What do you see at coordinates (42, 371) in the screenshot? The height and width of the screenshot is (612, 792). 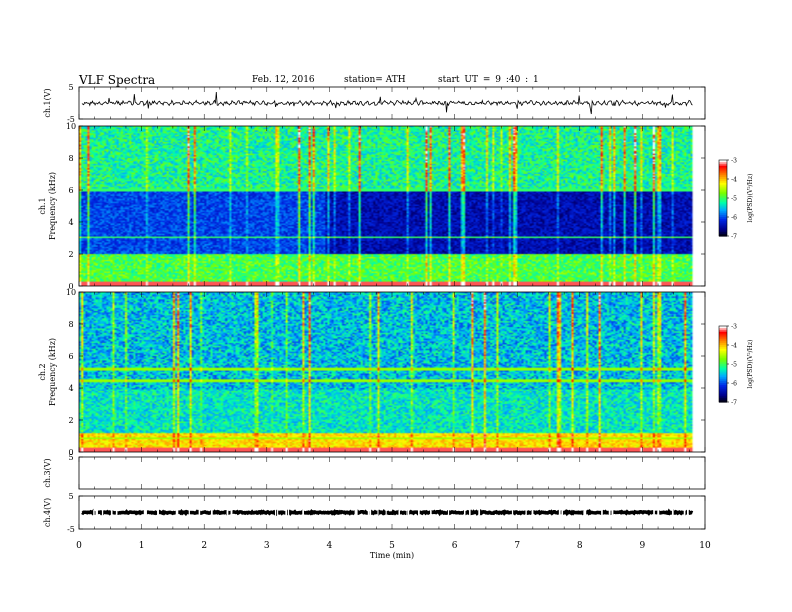 I see `y-axis-label: ch.2` at bounding box center [42, 371].